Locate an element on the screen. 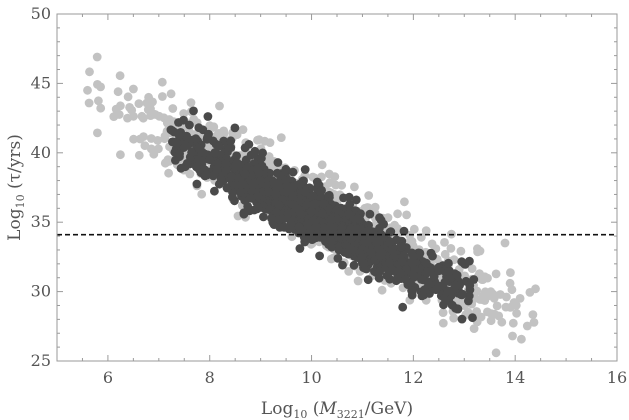 Image resolution: width=629 pixels, height=420 pixels. x-label-mid: ( is located at coordinates (313, 409).